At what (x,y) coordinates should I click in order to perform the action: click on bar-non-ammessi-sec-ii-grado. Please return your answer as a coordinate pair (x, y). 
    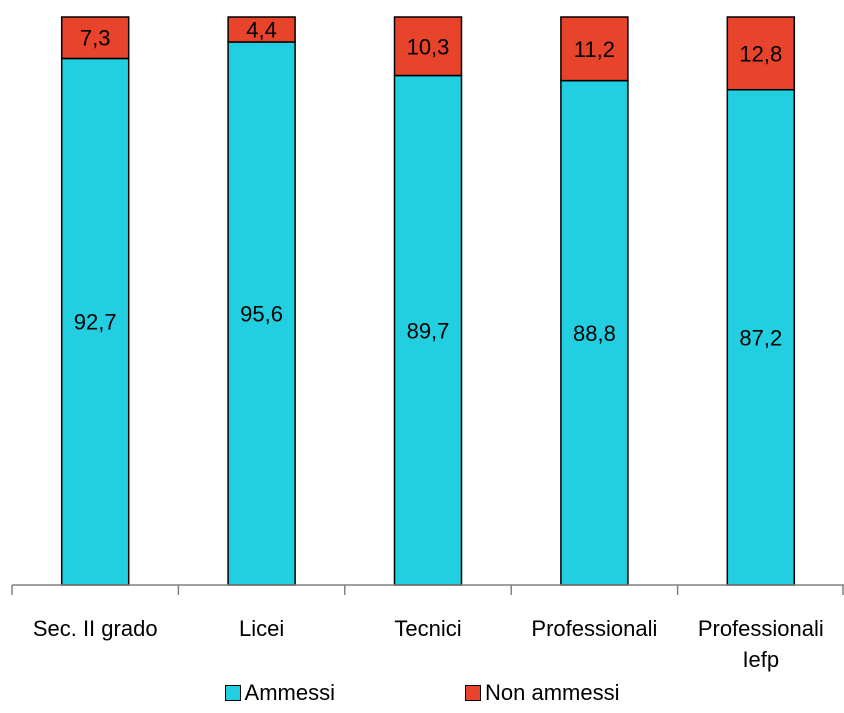
    Looking at the image, I should click on (95, 38).